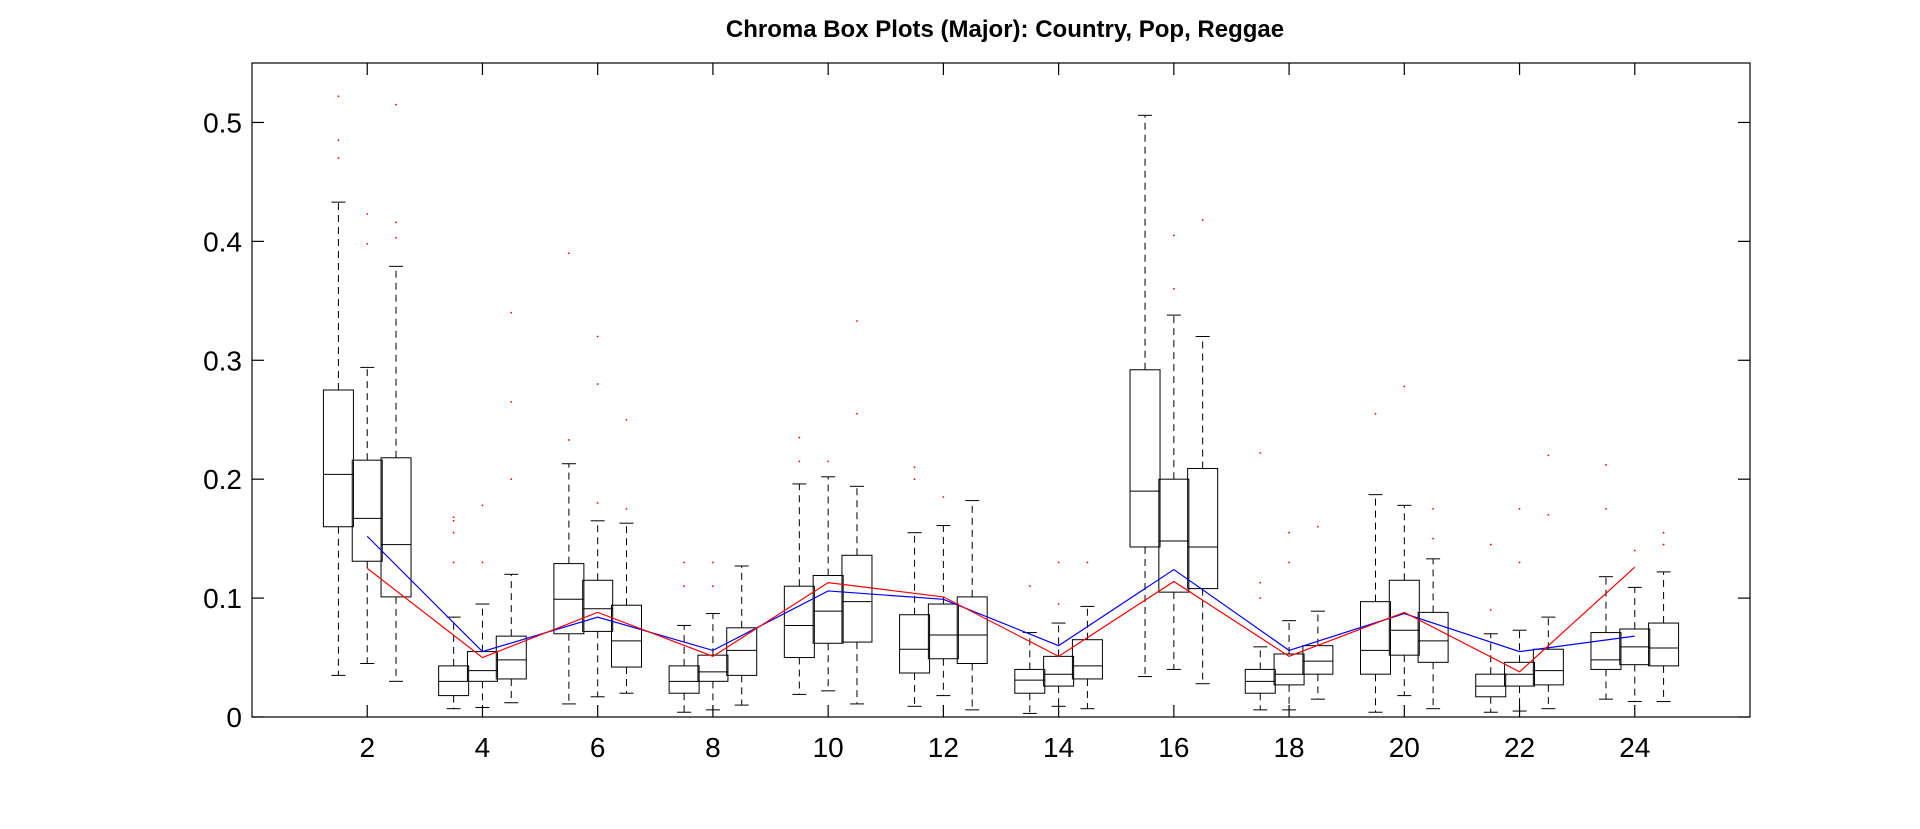 This screenshot has height=829, width=1920. I want to click on series-line, so click(1001, 619).